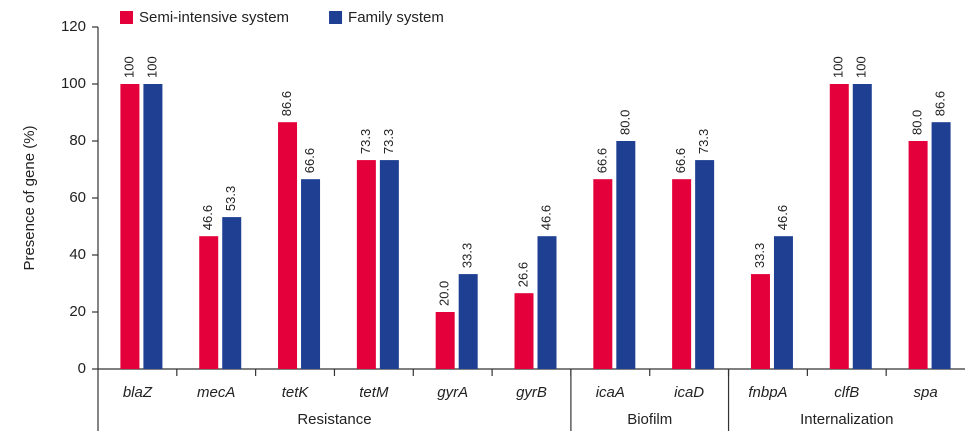 The height and width of the screenshot is (431, 971). Describe the element at coordinates (767, 392) in the screenshot. I see `x-tick-label: fnbpA` at that location.